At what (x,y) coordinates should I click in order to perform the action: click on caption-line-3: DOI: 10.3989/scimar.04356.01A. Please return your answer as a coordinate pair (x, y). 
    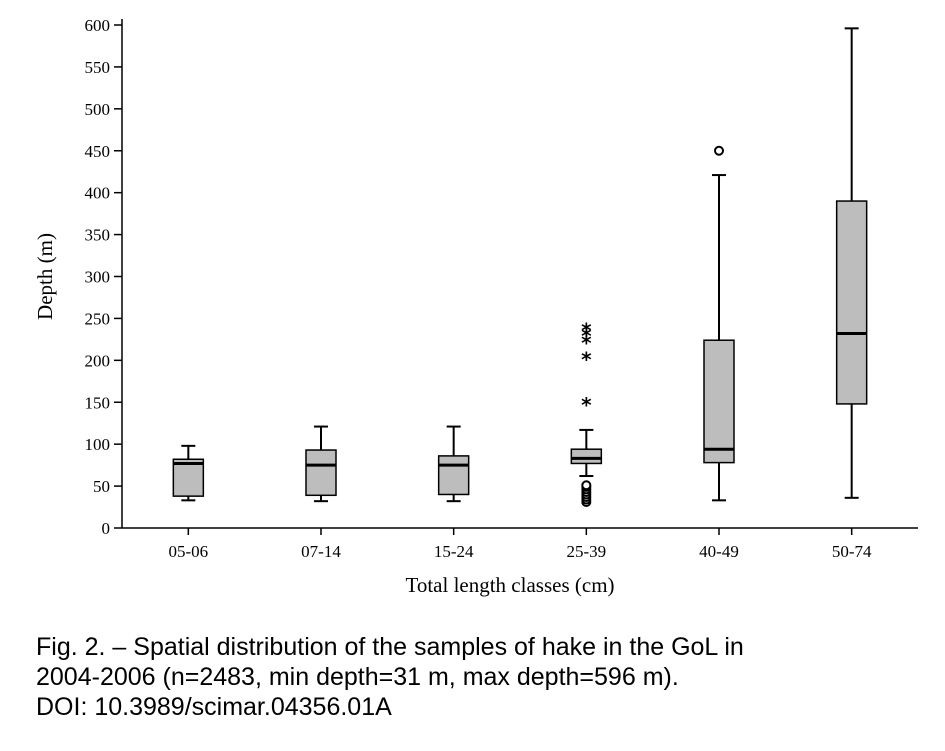
    Looking at the image, I should click on (214, 707).